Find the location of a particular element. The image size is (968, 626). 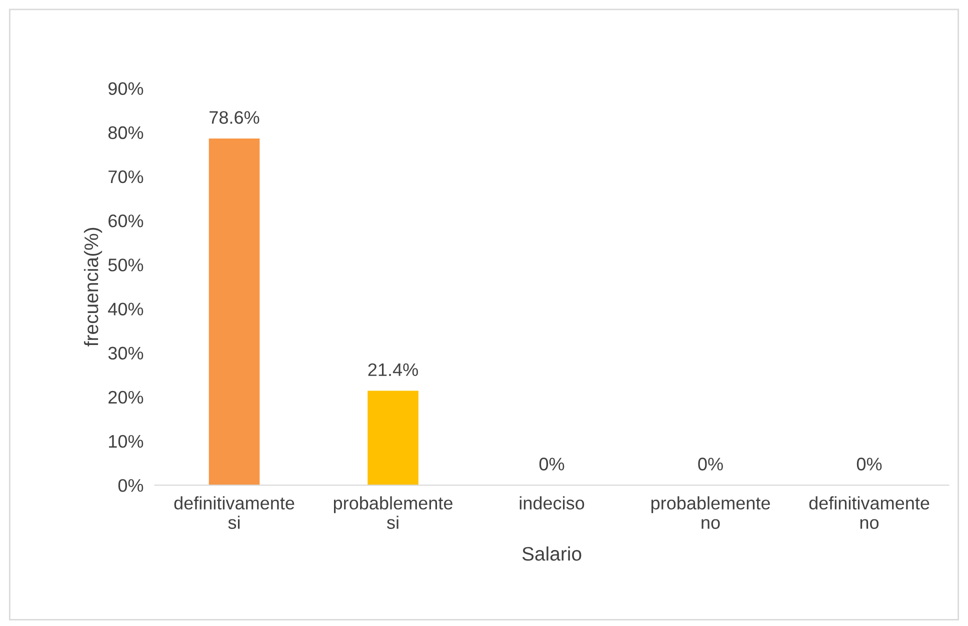

y-tick-label: 40% is located at coordinates (126, 309).